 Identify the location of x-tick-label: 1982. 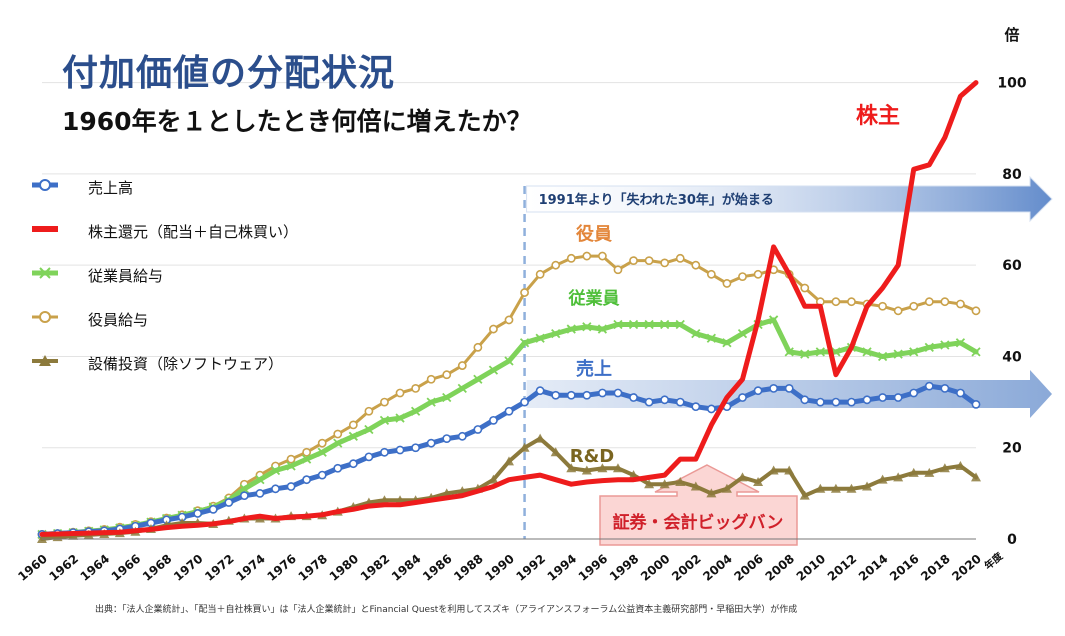
(375, 568).